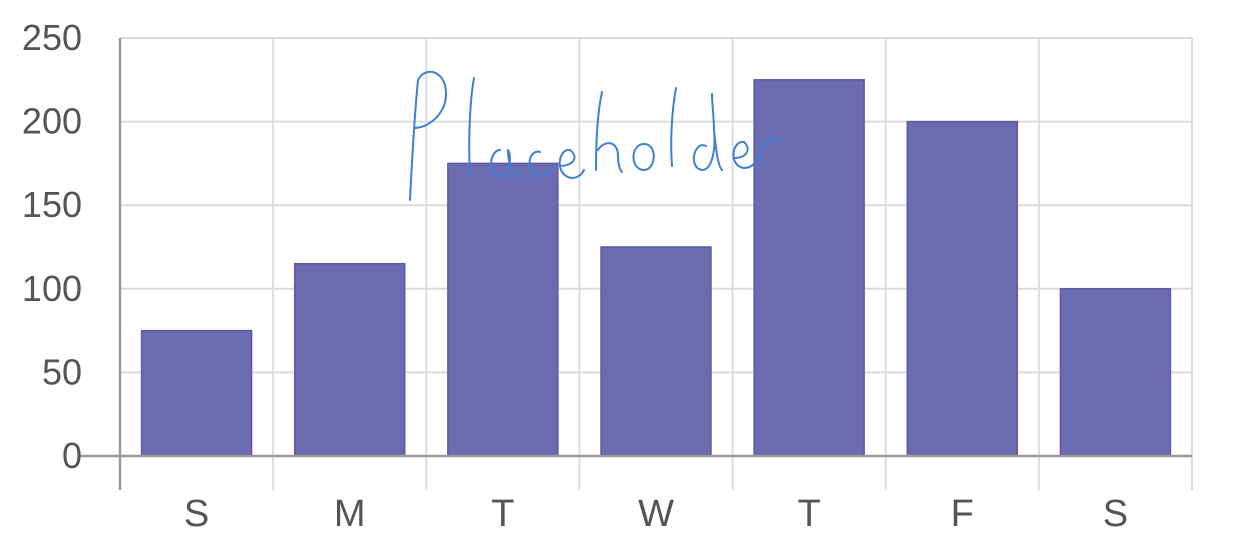  I want to click on handwritten-placeholder-annotation, so click(594, 135).